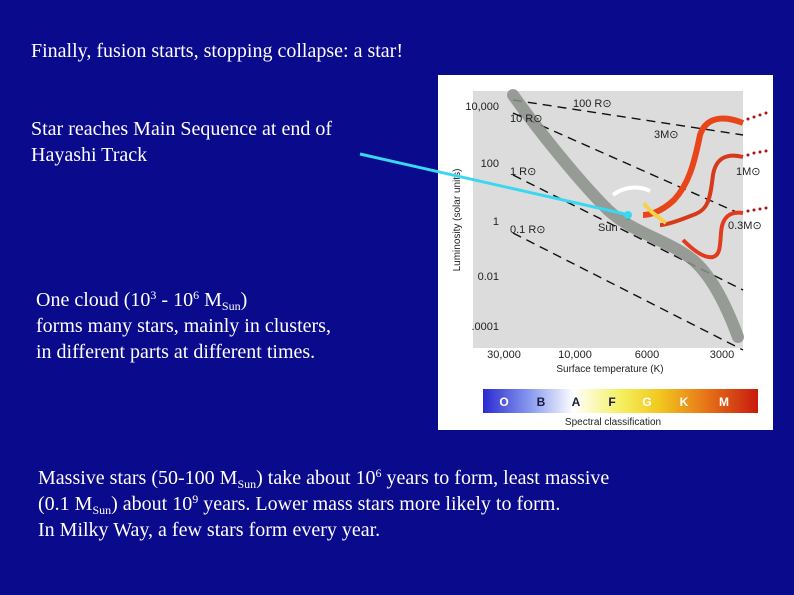 The height and width of the screenshot is (595, 794). Describe the element at coordinates (93, 300) in the screenshot. I see `cloud-text-a: One cloud (10` at that location.